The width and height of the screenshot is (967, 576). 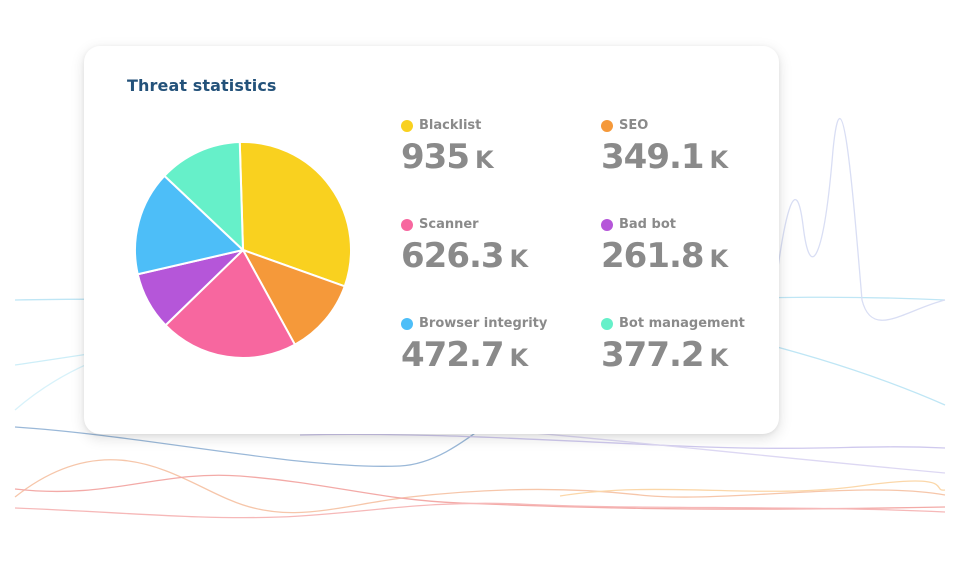 What do you see at coordinates (519, 358) in the screenshot?
I see `stat-unit-browser-integrity: K` at bounding box center [519, 358].